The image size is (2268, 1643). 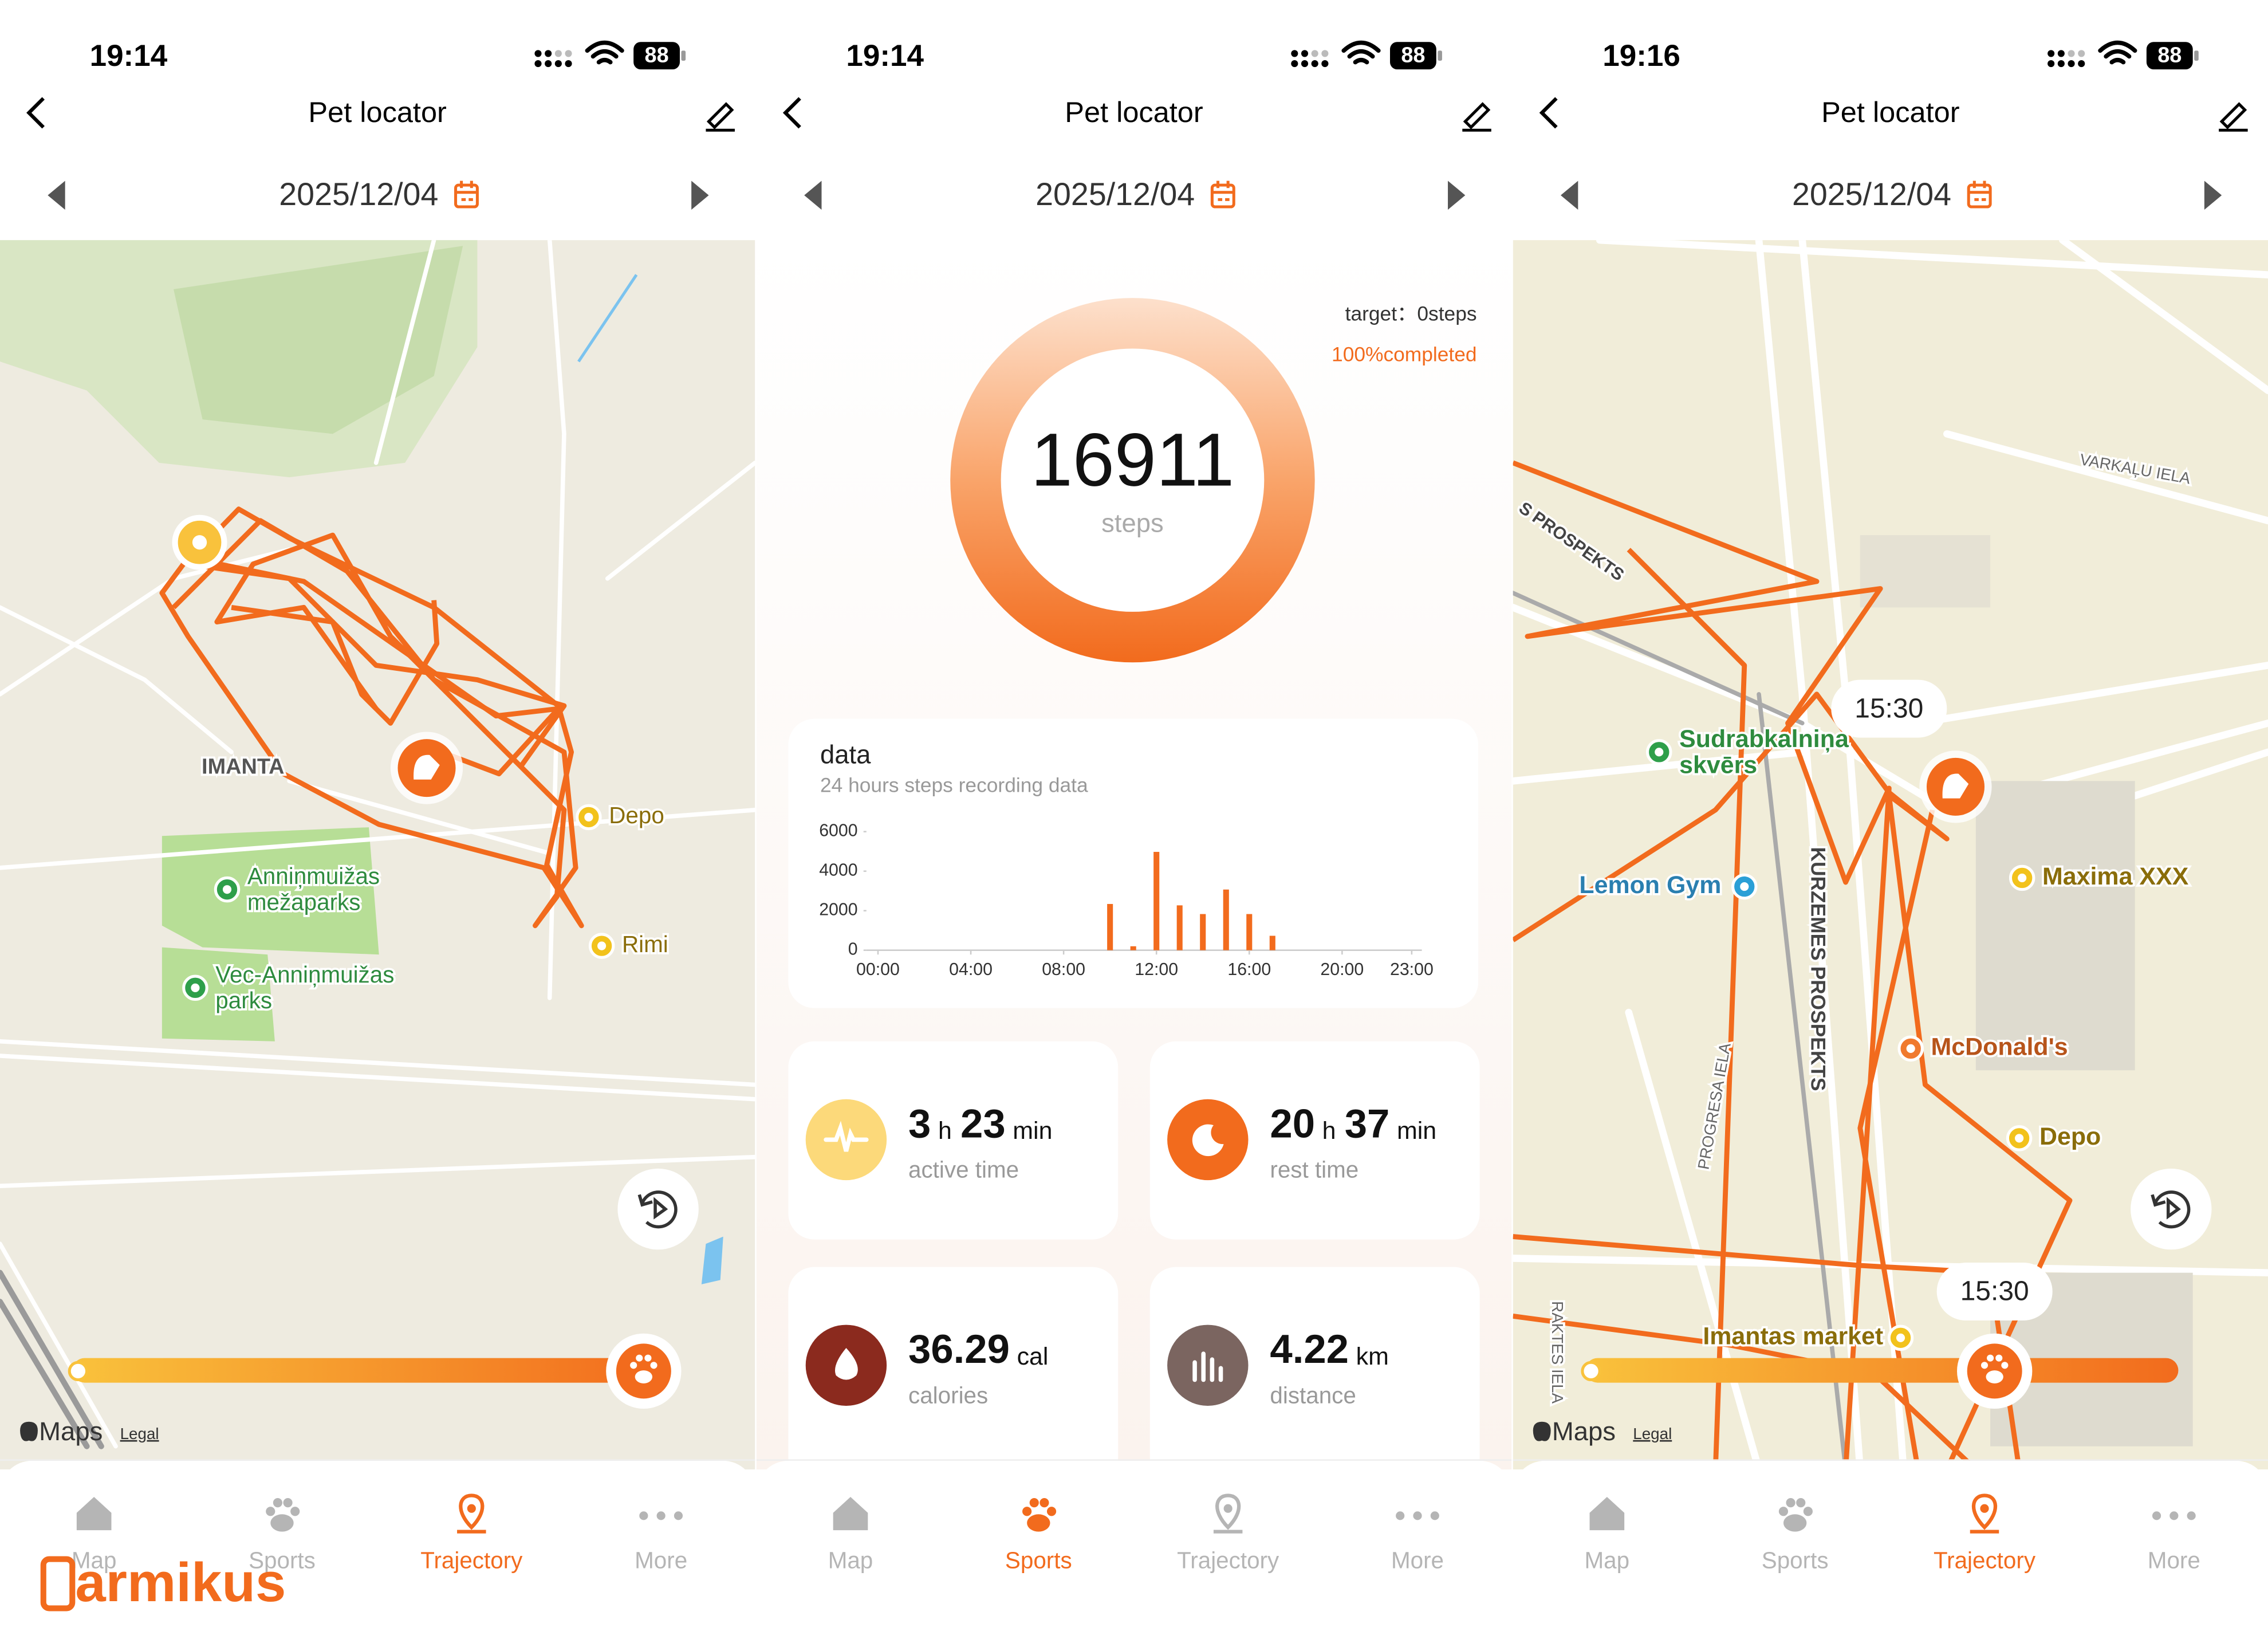 What do you see at coordinates (846, 1140) in the screenshot?
I see `stat-icon` at bounding box center [846, 1140].